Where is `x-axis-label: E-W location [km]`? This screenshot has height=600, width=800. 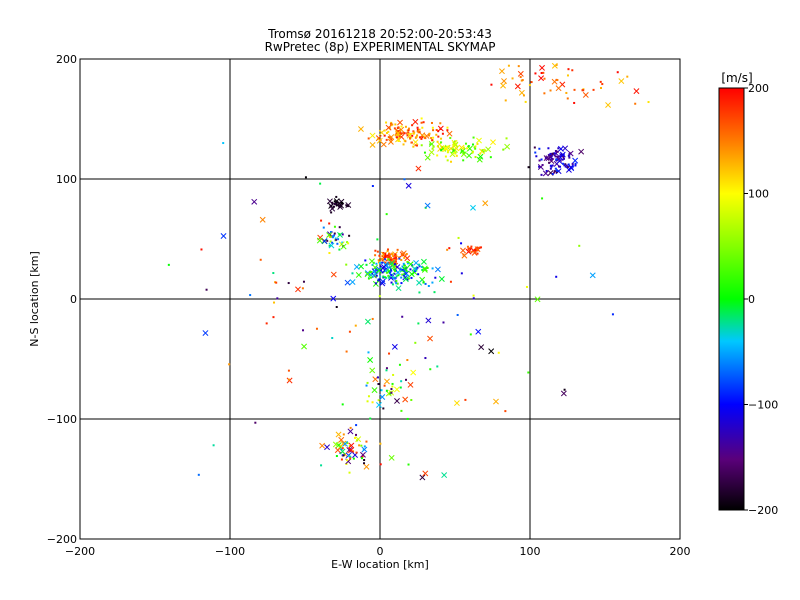
x-axis-label: E-W location [km] is located at coordinates (380, 564).